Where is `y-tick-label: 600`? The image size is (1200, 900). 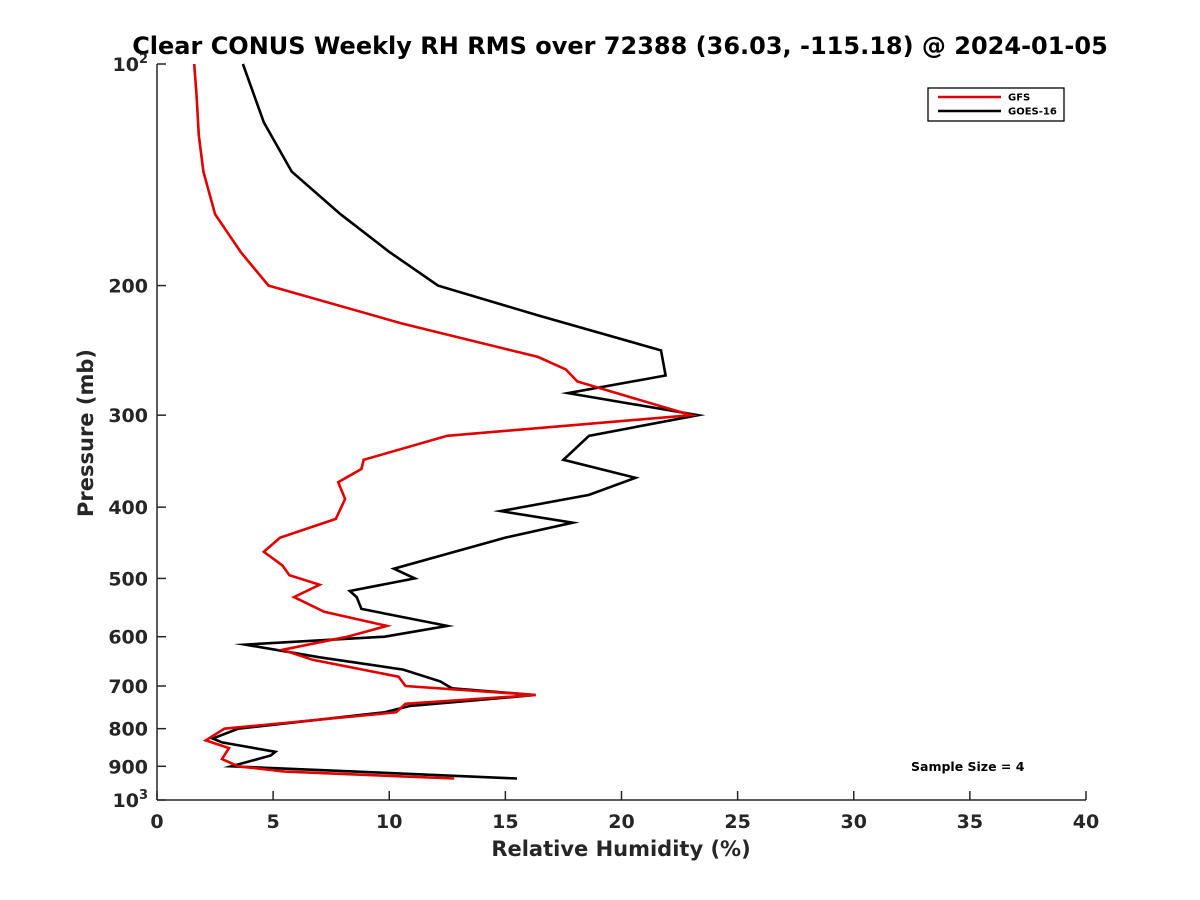
y-tick-label: 600 is located at coordinates (128, 638).